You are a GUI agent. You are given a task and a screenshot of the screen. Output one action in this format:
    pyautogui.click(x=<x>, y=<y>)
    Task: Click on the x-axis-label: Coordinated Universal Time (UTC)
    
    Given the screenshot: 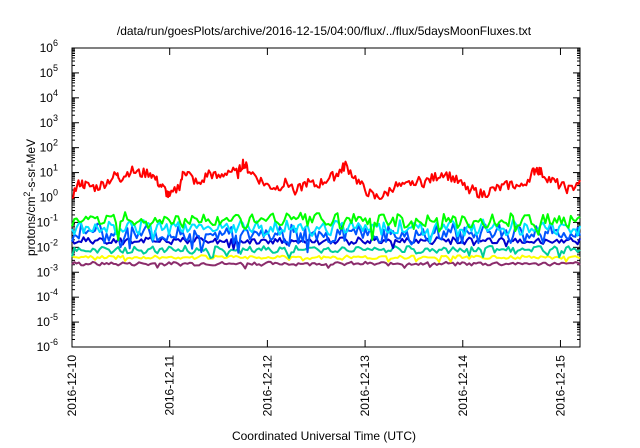 What is the action you would take?
    pyautogui.click(x=324, y=436)
    